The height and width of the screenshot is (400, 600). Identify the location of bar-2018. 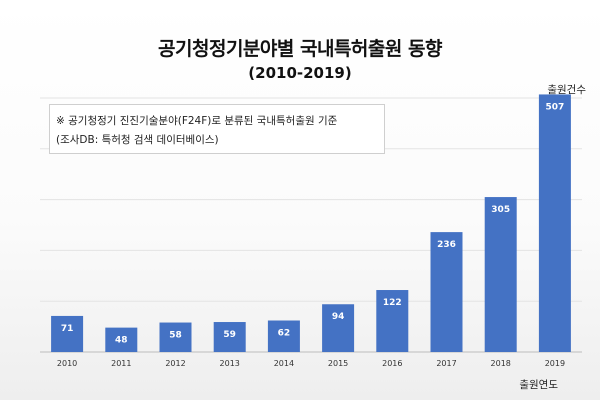
(500, 274).